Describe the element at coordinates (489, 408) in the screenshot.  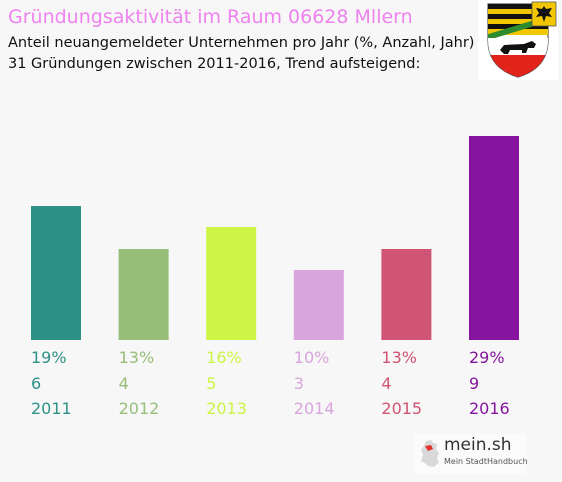
I see `year-label-2016: 2016` at that location.